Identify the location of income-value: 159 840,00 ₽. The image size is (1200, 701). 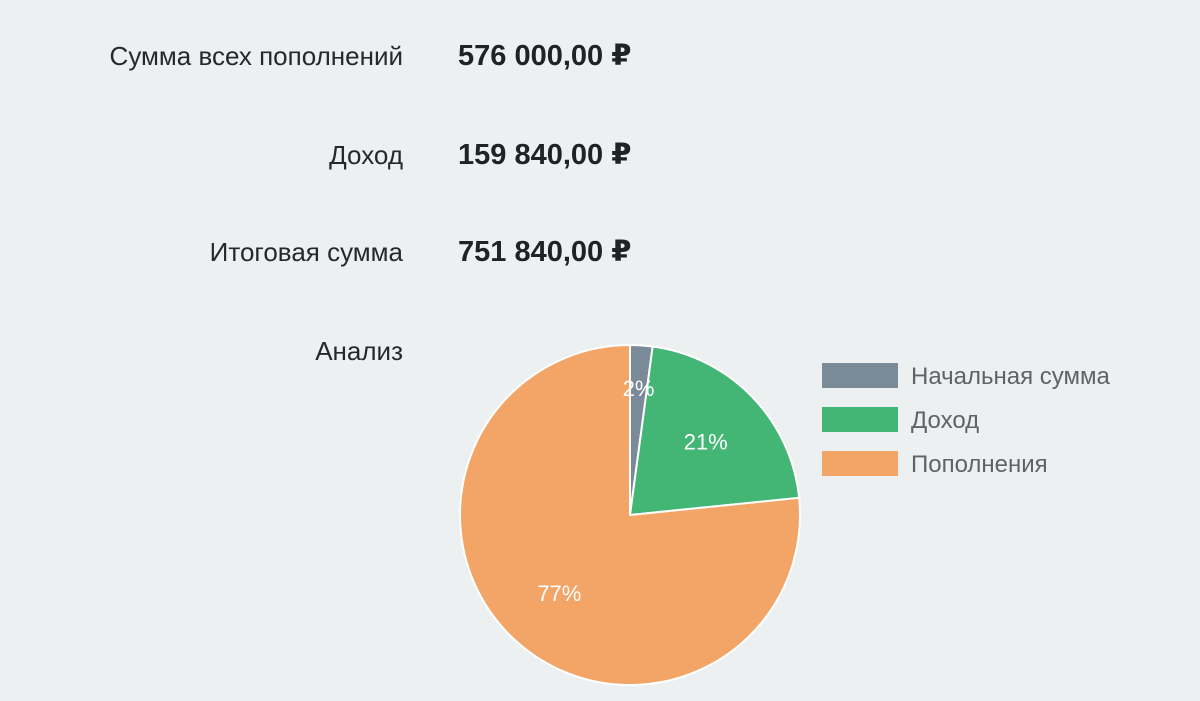
(545, 155).